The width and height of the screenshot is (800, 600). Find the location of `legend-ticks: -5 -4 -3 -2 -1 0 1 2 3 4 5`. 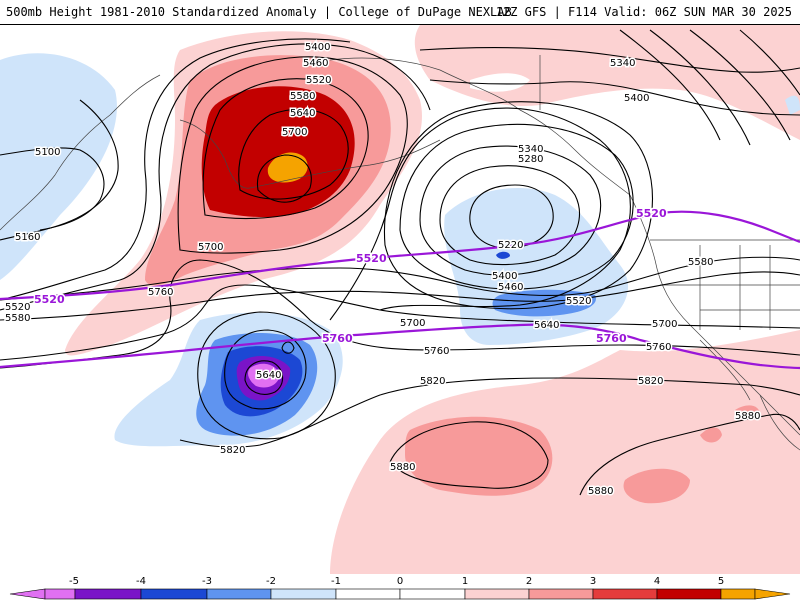

legend-ticks: -5 -4 -3 -2 -1 0 1 2 3 4 5 is located at coordinates (396, 581).